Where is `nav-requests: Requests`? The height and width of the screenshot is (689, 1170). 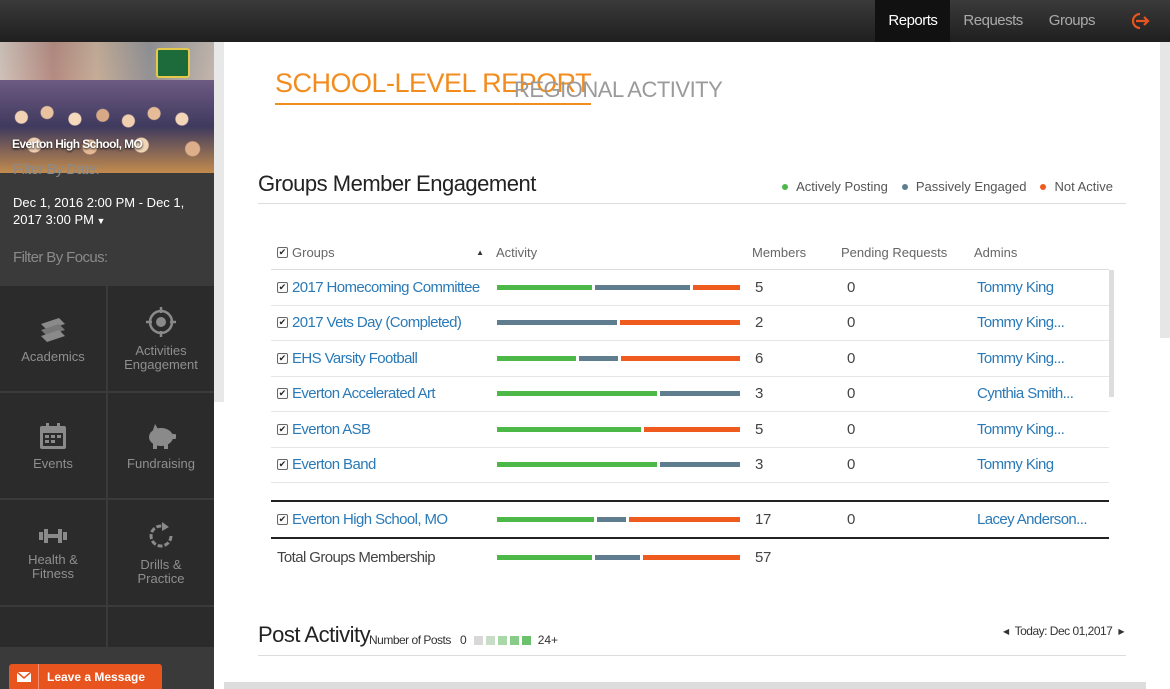 nav-requests: Requests is located at coordinates (993, 20).